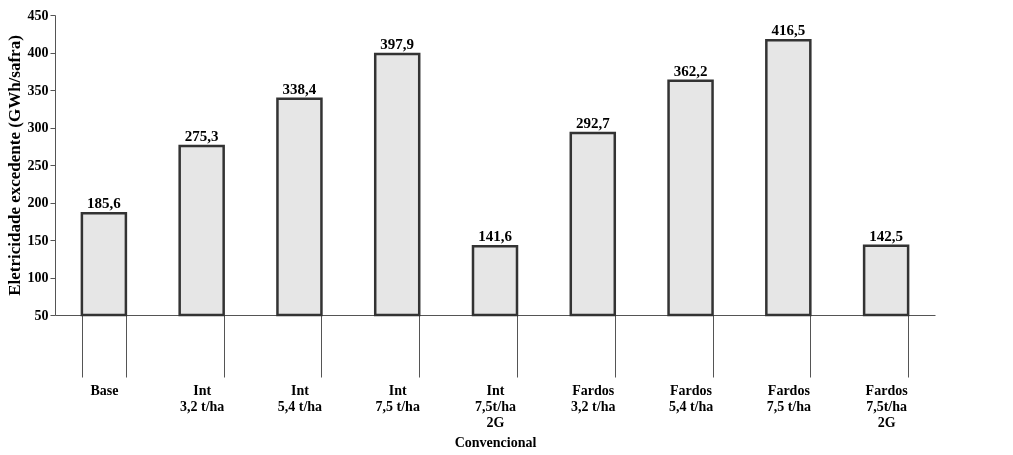 This screenshot has height=455, width=1013. I want to click on y-axis-title: Eletricidade excedente (GWh/safra), so click(14, 165).